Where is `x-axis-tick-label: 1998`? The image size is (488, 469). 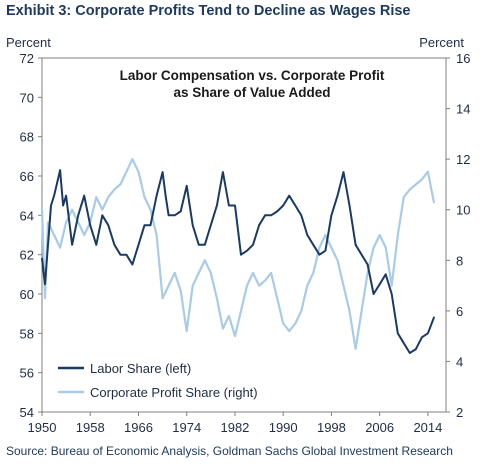 x-axis-tick-label: 1998 is located at coordinates (331, 427).